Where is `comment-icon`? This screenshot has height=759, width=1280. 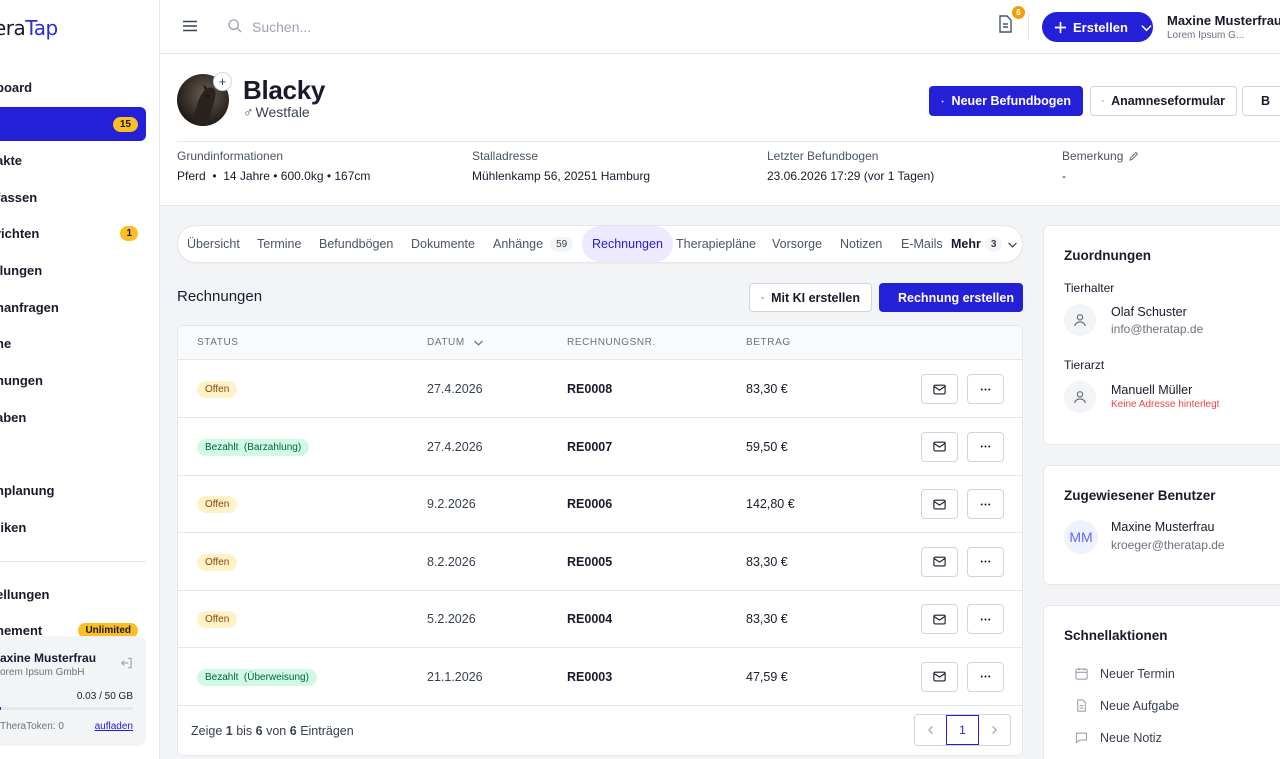 comment-icon is located at coordinates (1081, 738).